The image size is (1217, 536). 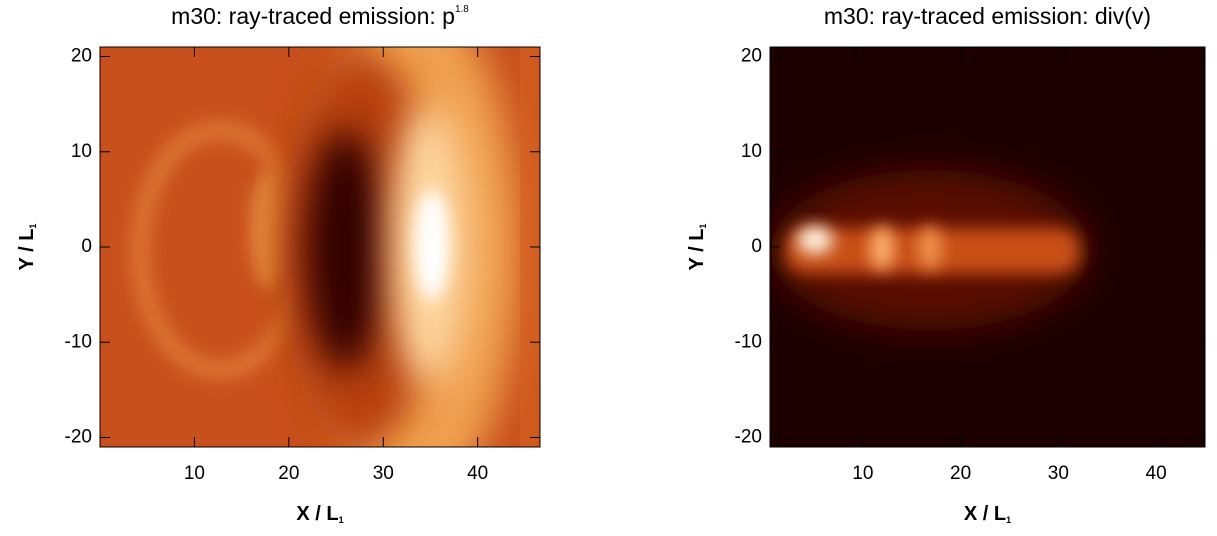 I want to click on chart-title: m30: ray-traced emission: div(v), so click(x=987, y=16).